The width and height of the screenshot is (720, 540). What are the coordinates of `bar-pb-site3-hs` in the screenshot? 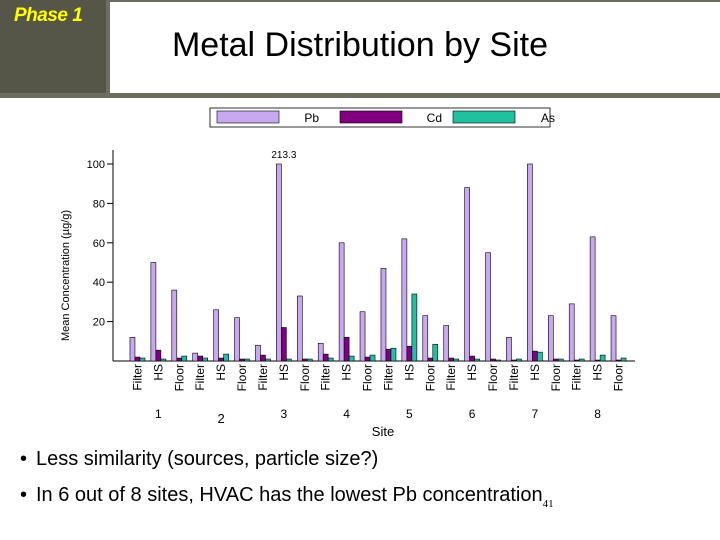 It's located at (279, 262).